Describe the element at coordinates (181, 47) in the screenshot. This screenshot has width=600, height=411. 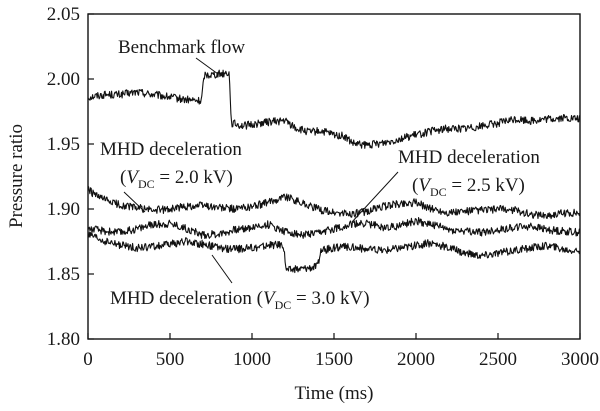
I see `annotation-benchmark-flow: Benchmark flow` at that location.